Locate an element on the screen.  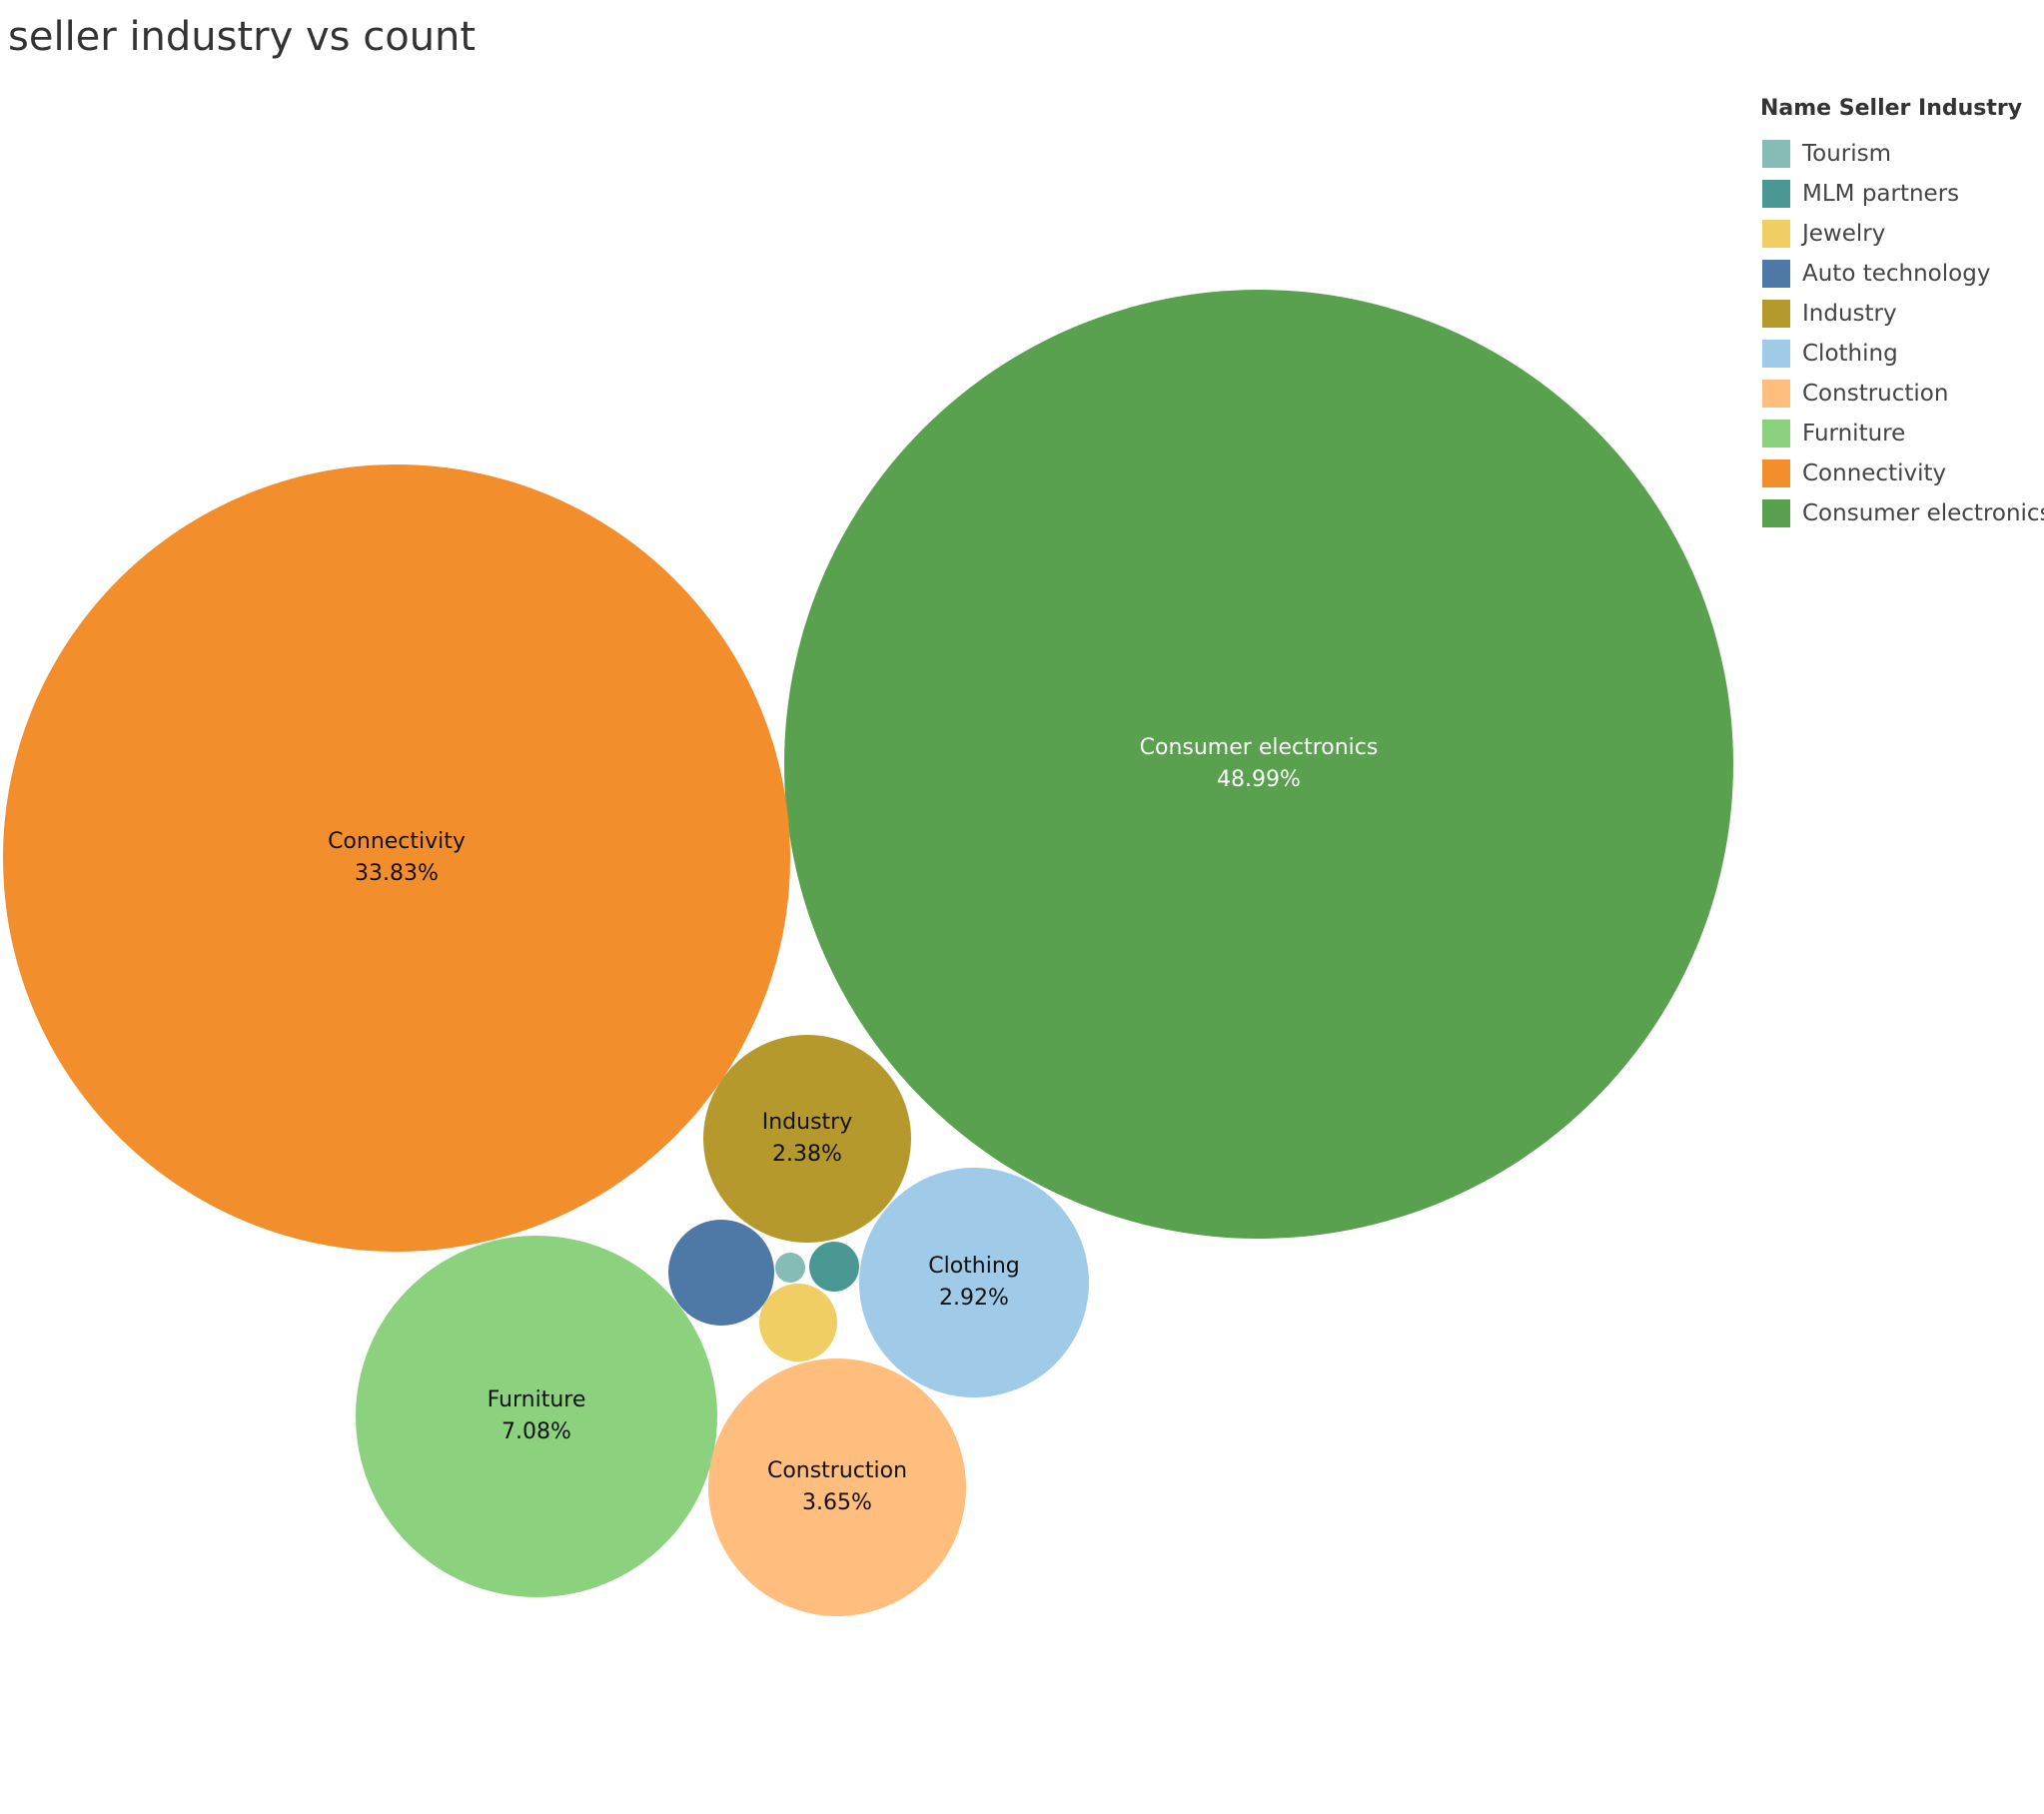
legend-title: Name Seller Industry is located at coordinates (1891, 109).